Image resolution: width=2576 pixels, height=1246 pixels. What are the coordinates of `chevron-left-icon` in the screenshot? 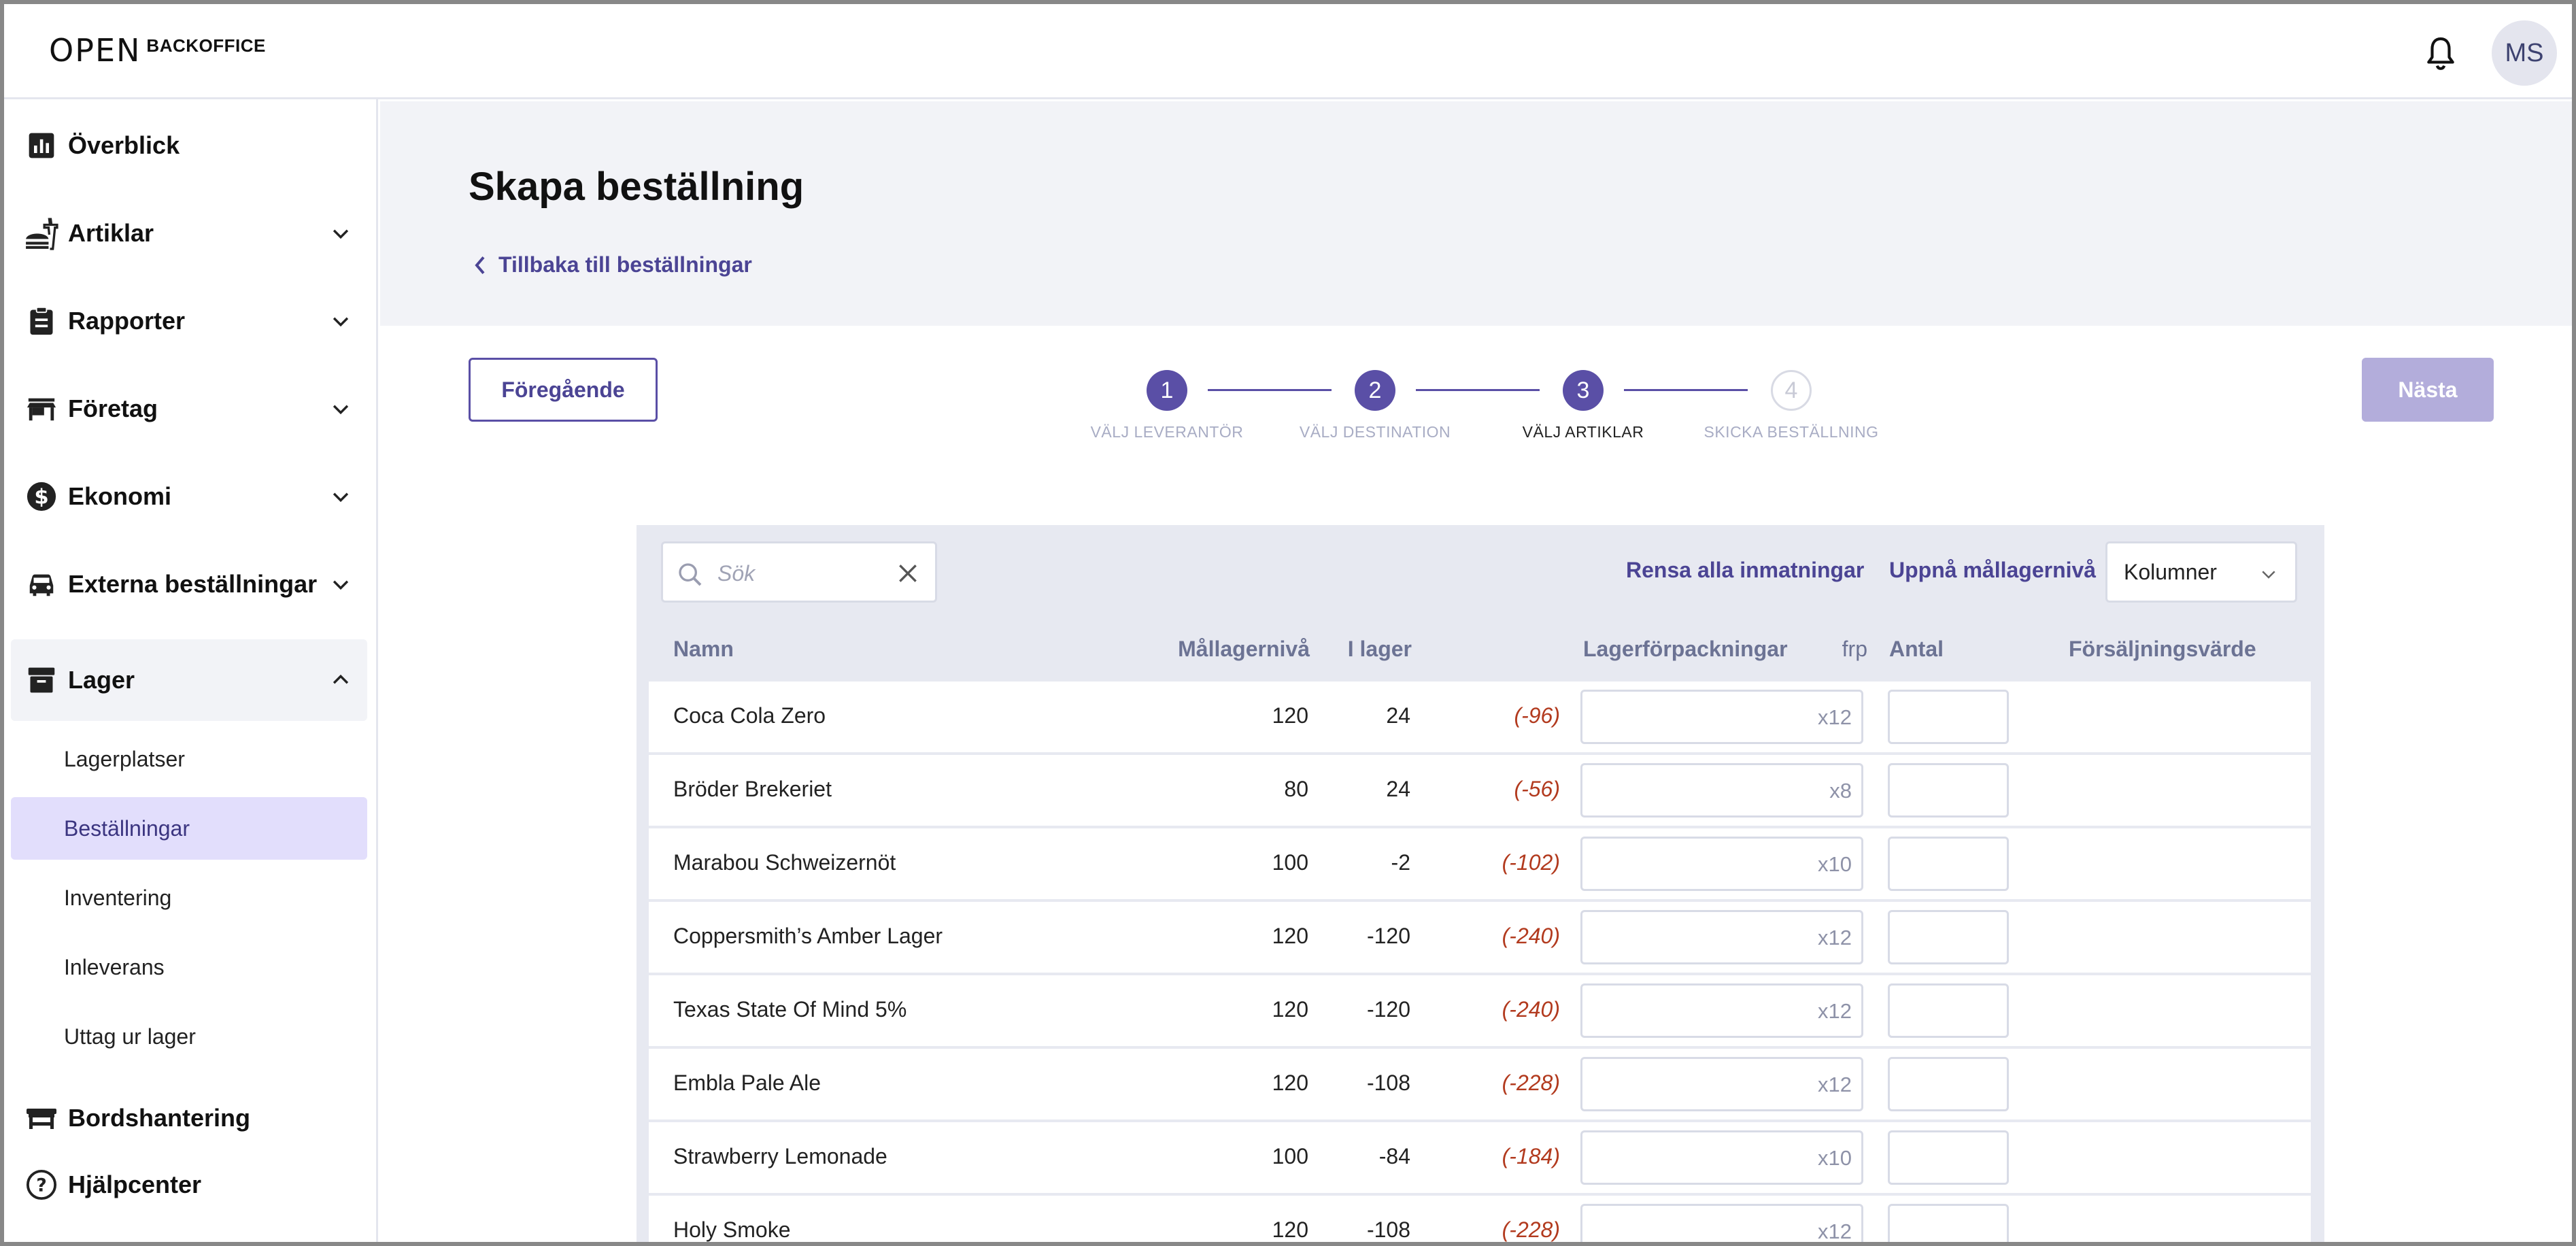 It's located at (480, 265).